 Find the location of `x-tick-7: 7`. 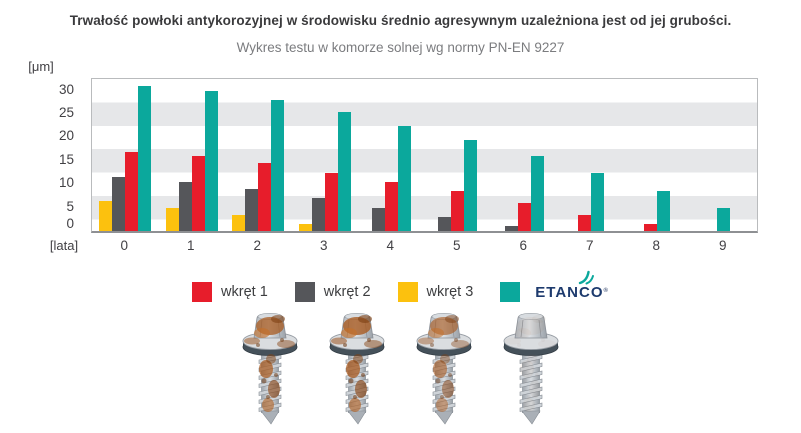

x-tick-7: 7 is located at coordinates (589, 245).